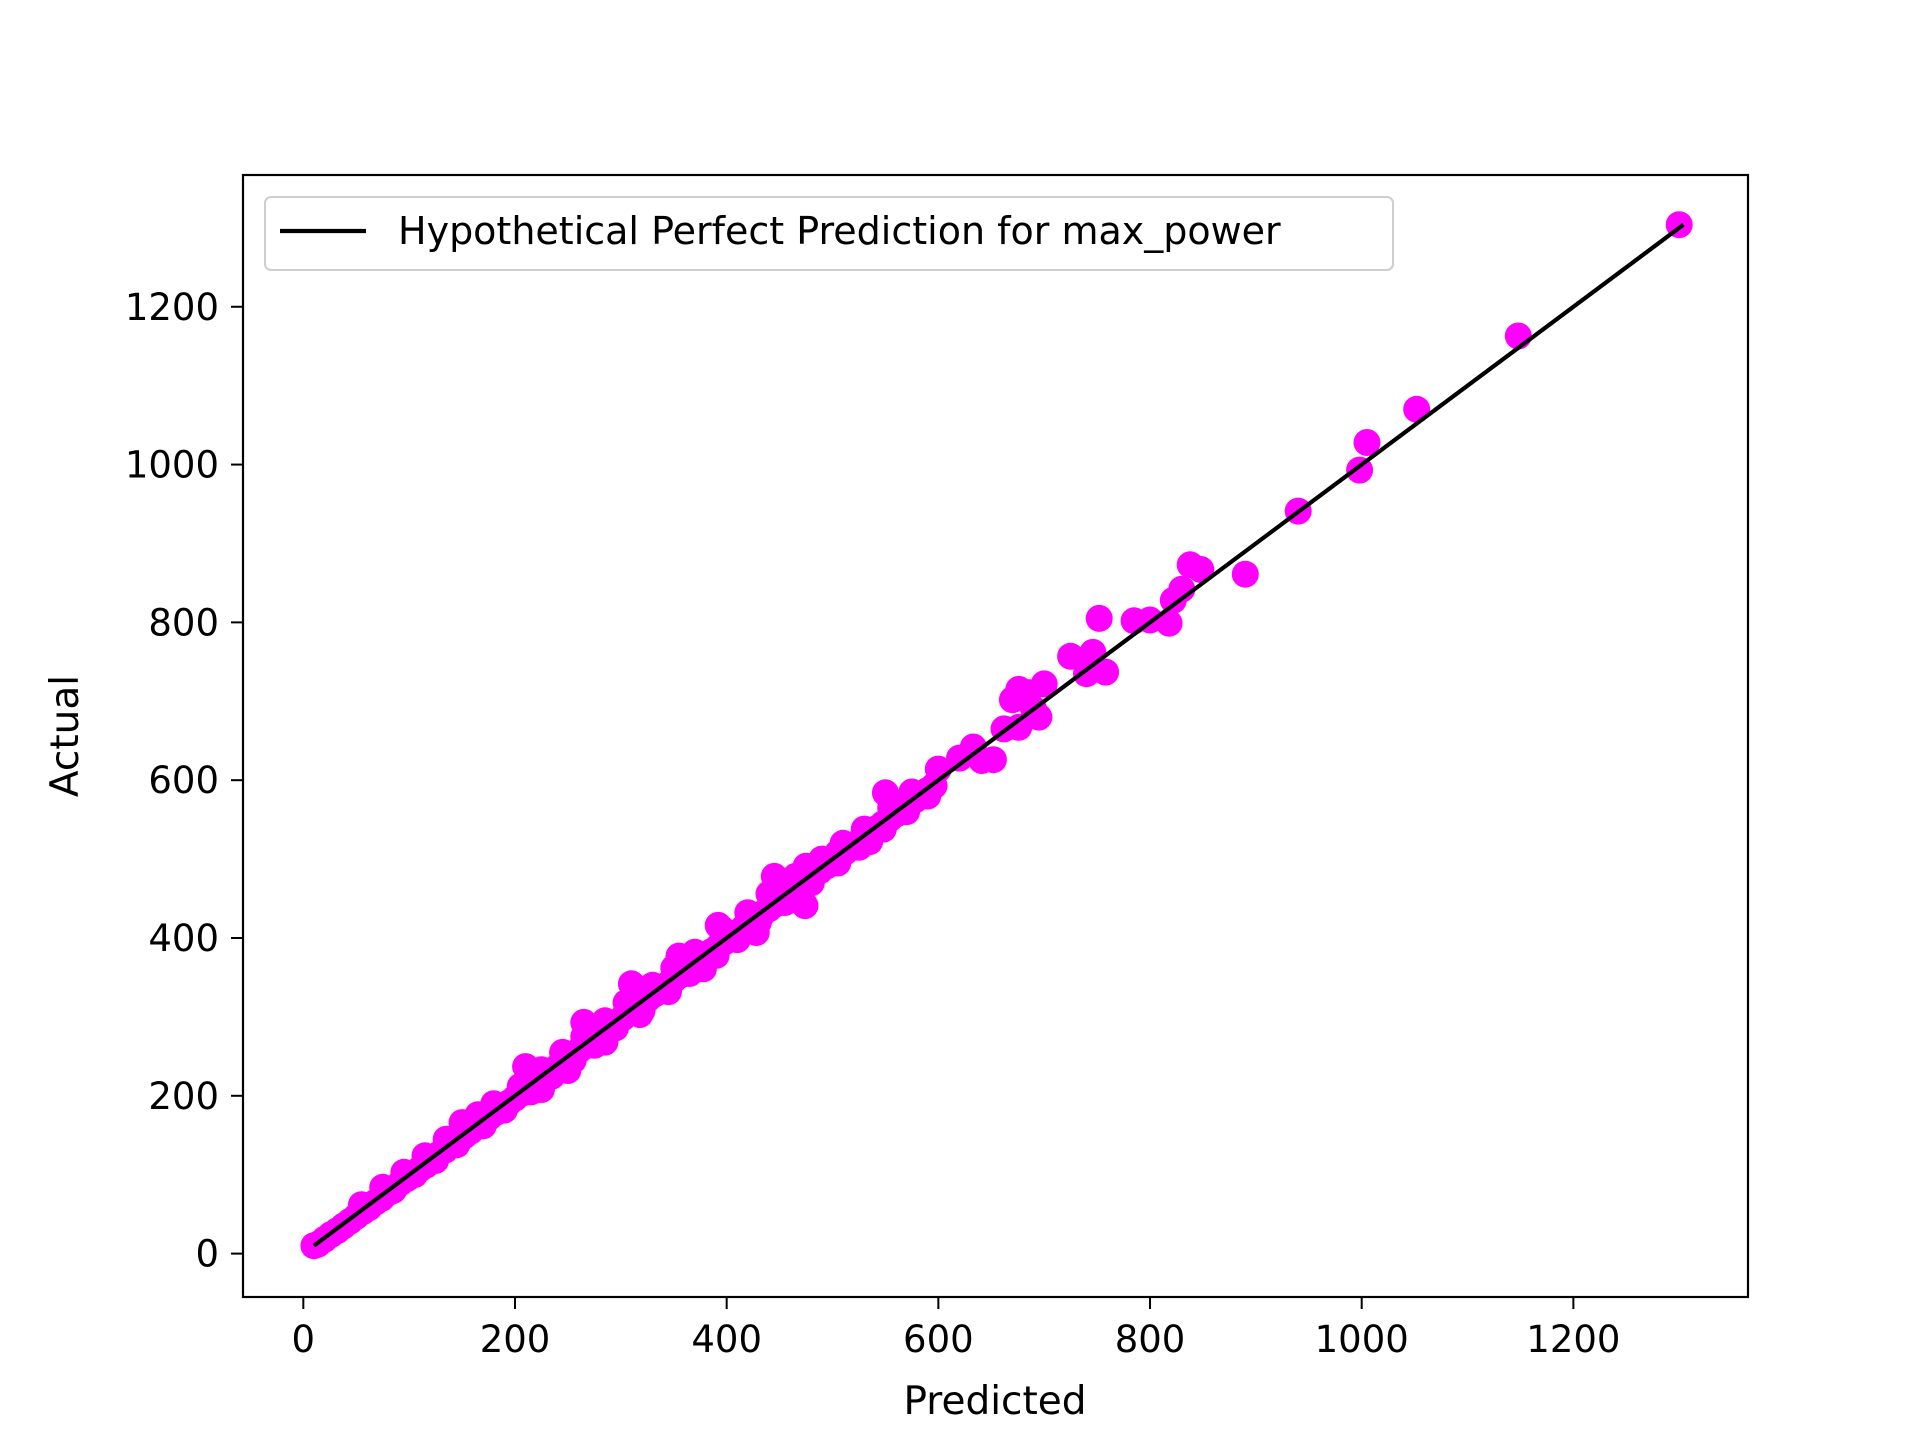 This screenshot has height=1440, width=1920. I want to click on y-tick-label: 400, so click(183, 938).